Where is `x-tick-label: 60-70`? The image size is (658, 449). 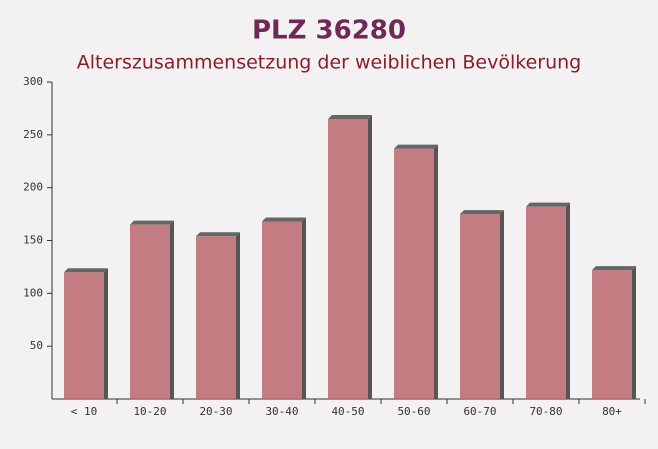 x-tick-label: 60-70 is located at coordinates (479, 411).